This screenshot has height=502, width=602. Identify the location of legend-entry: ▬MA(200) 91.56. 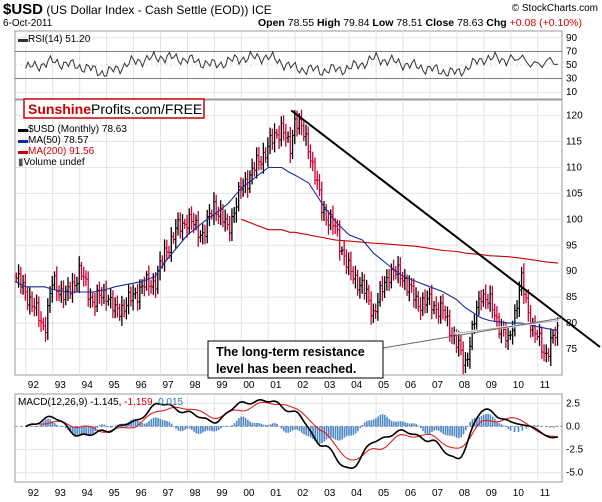
(56, 151).